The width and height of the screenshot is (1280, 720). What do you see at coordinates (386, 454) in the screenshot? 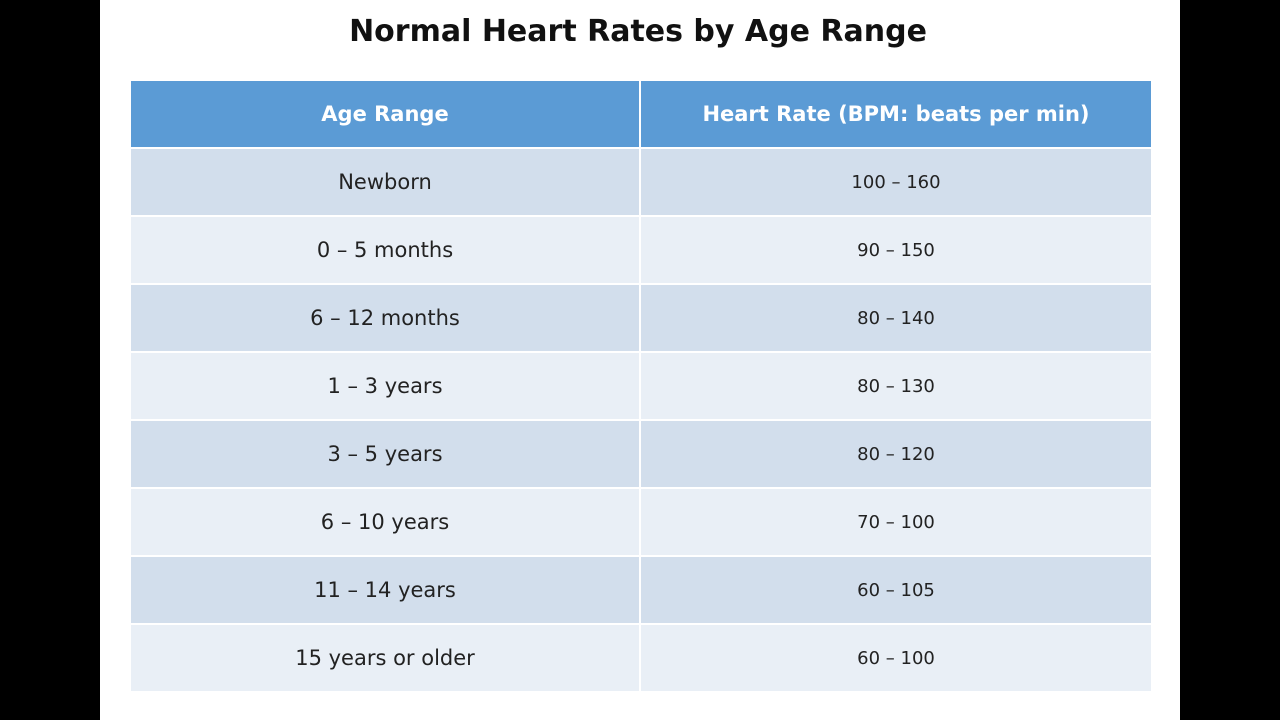
I see `table-cell: 3 – 5 years` at bounding box center [386, 454].